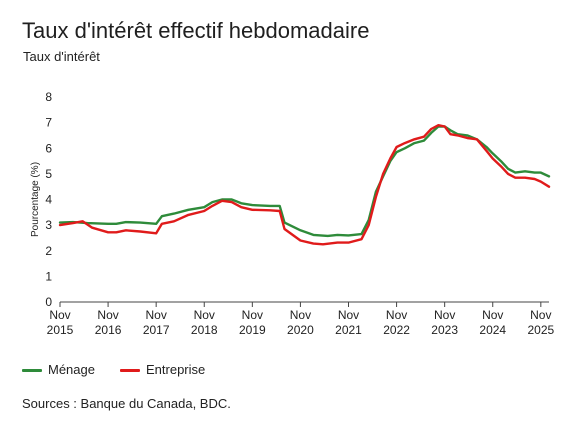 The image size is (575, 431). Describe the element at coordinates (196, 30) in the screenshot. I see `chart-title: Taux d'intérêt effectif hebdomadaire` at that location.